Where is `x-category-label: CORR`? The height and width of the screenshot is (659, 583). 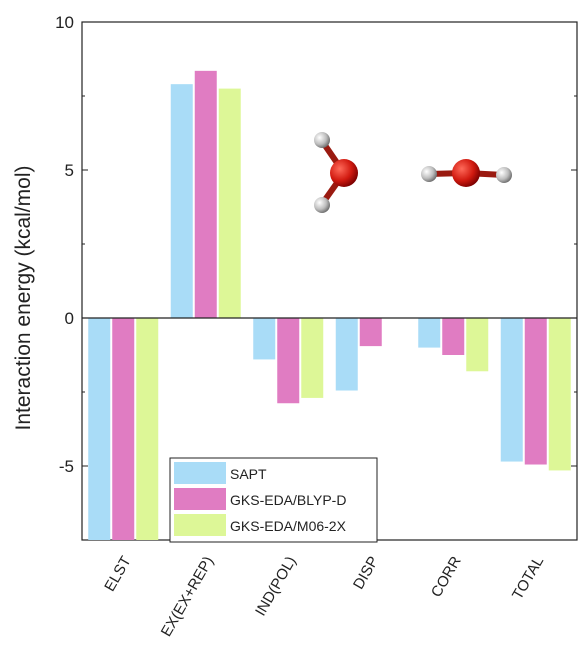 x-category-label: CORR is located at coordinates (446, 576).